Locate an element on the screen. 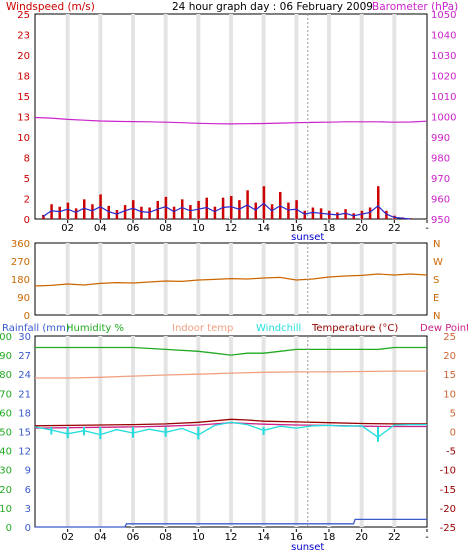 Image resolution: width=468 pixels, height=557 pixels. humidity-tick-label: 90 is located at coordinates (6, 356).